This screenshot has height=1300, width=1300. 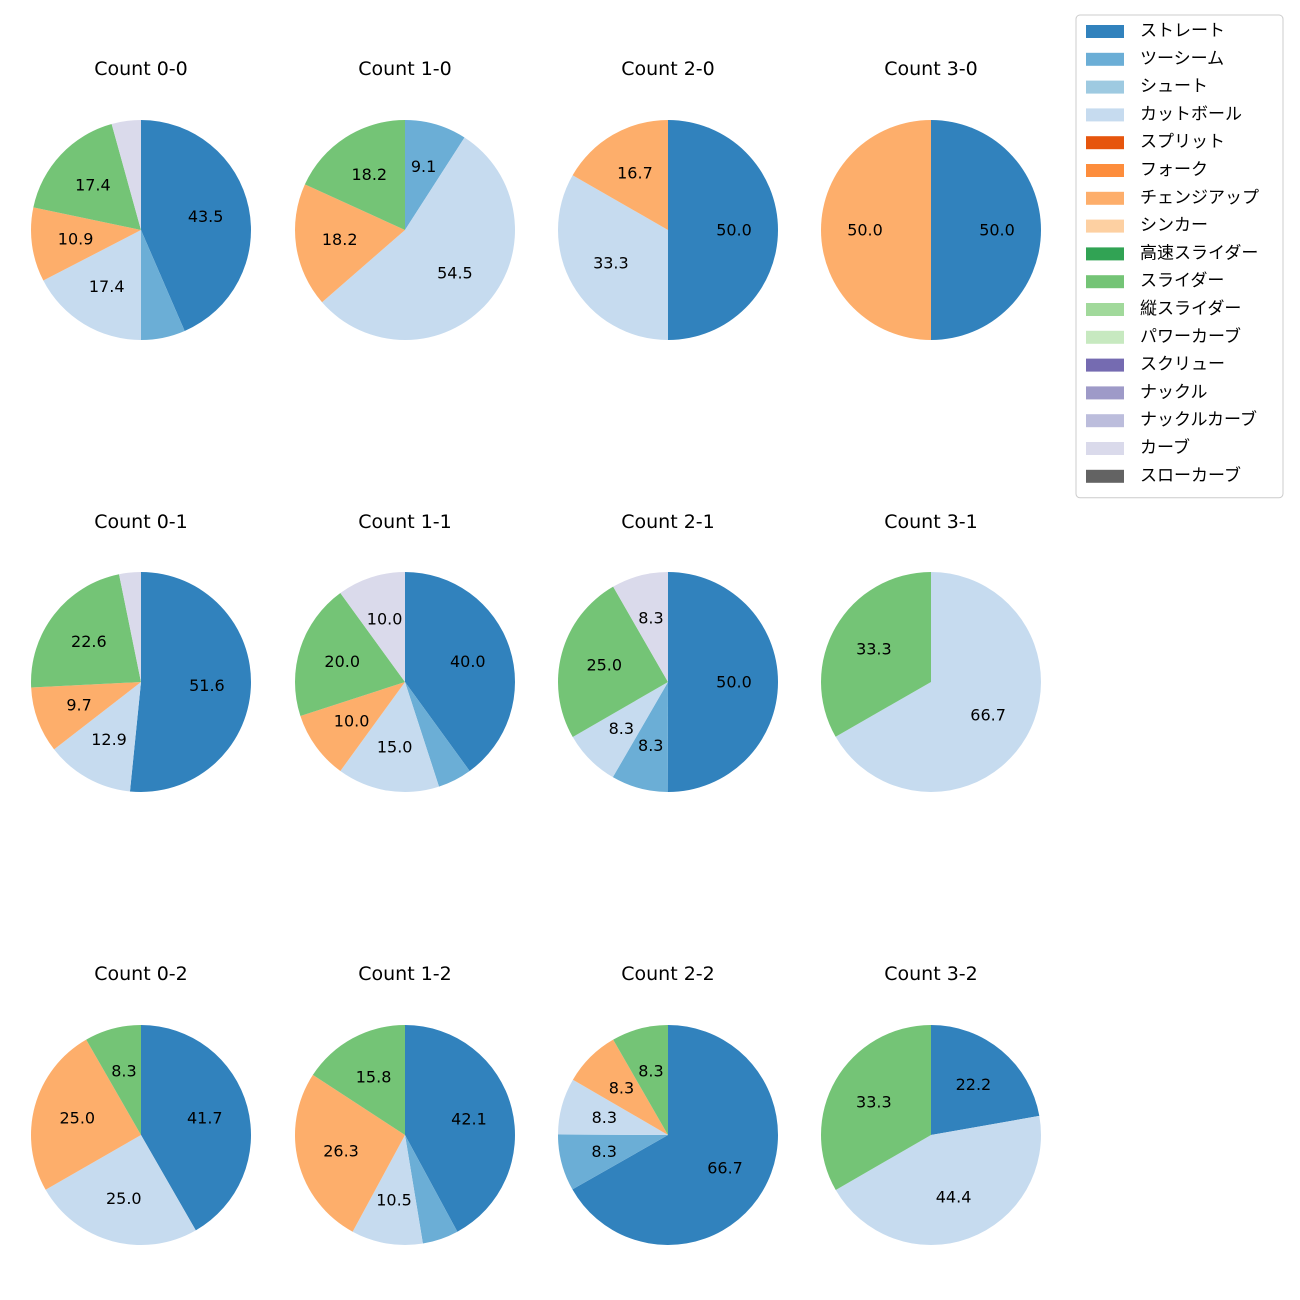 What do you see at coordinates (931, 522) in the screenshot?
I see `pie-title: Count 3-1` at bounding box center [931, 522].